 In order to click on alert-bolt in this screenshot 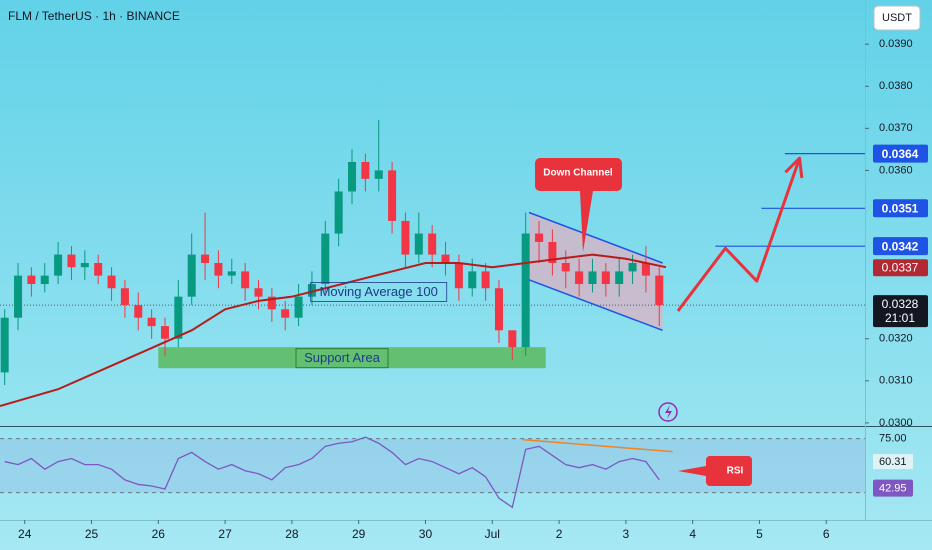, I will do `click(668, 412)`.